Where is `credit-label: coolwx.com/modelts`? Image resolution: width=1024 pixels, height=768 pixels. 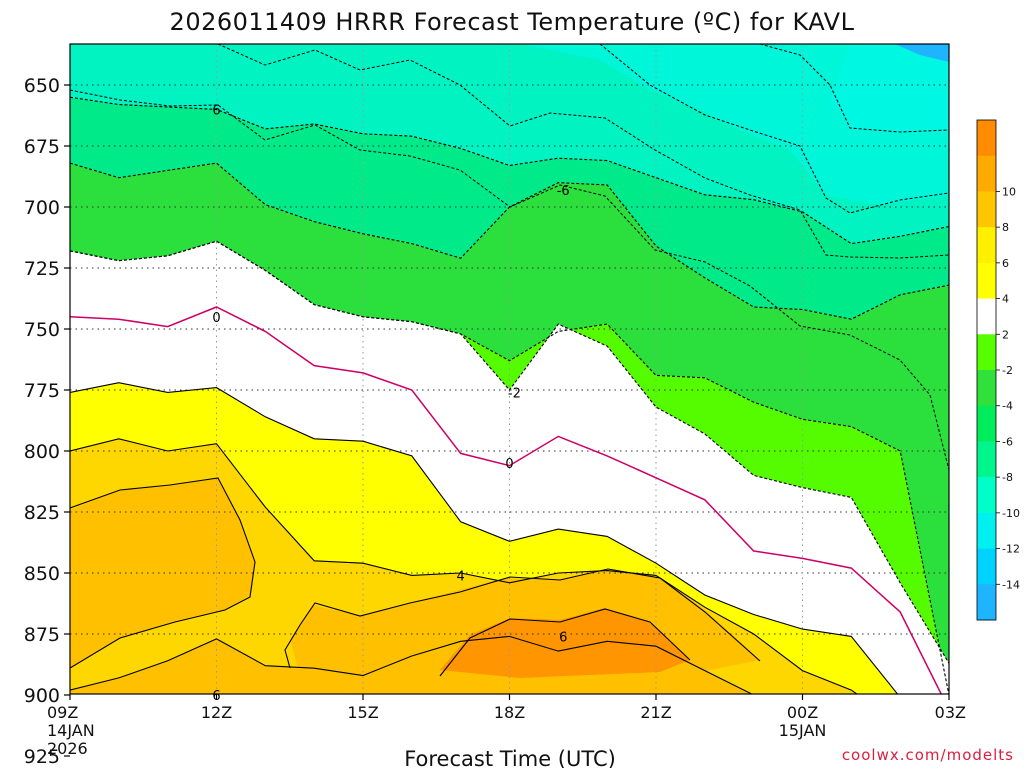
credit-label: coolwx.com/modelts is located at coordinates (928, 755).